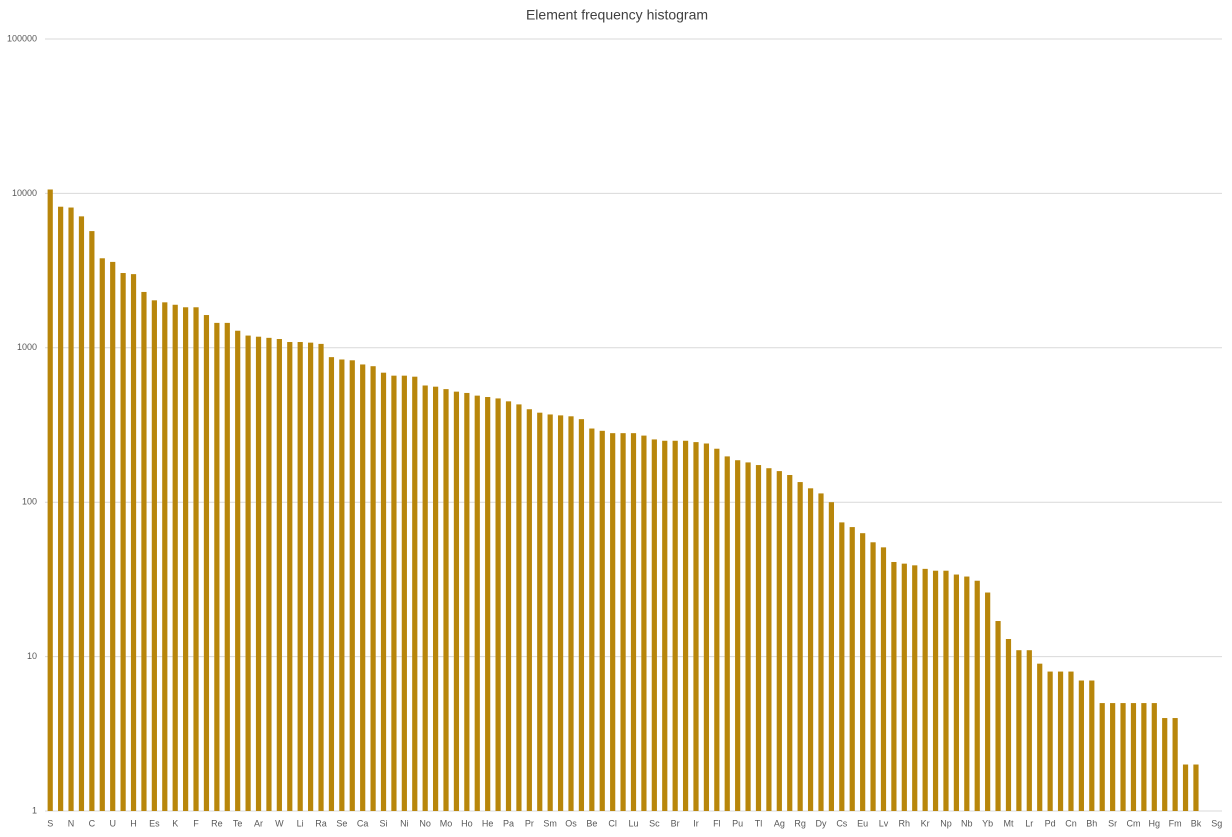 The width and height of the screenshot is (1232, 837). What do you see at coordinates (1112, 823) in the screenshot?
I see `x-tick-label: Sr` at bounding box center [1112, 823].